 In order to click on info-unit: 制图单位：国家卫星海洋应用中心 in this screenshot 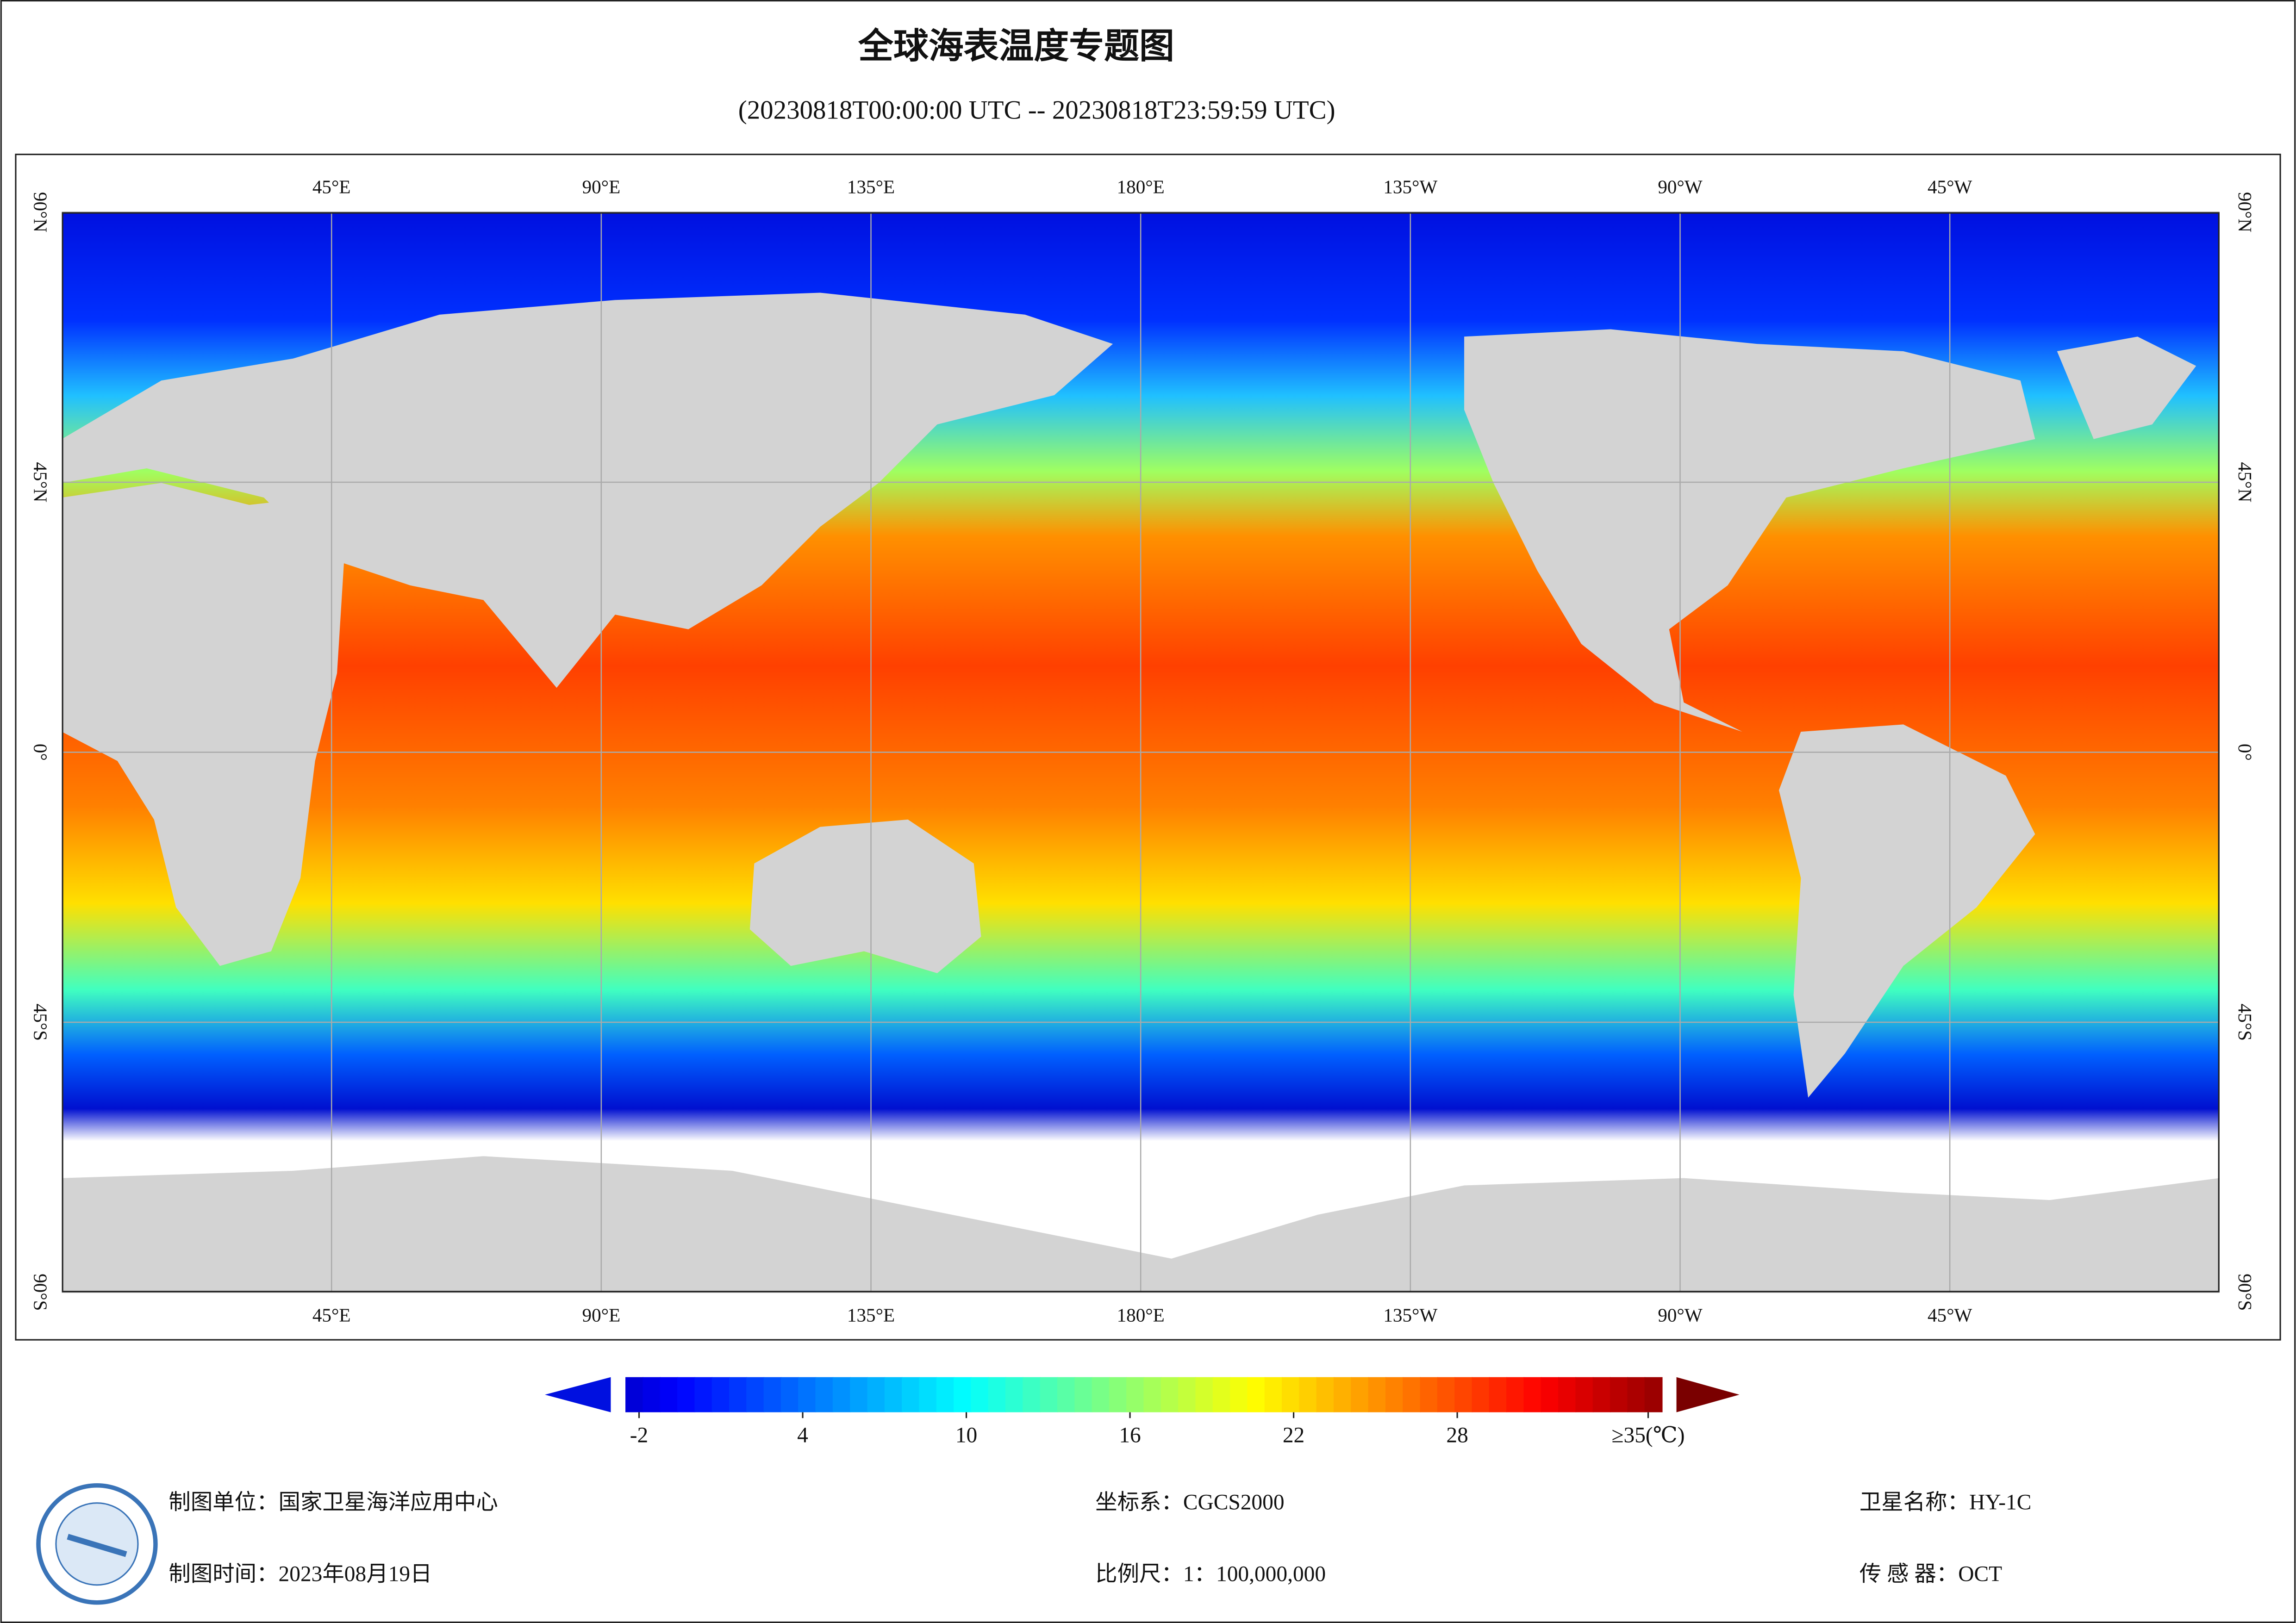, I will do `click(333, 1503)`.